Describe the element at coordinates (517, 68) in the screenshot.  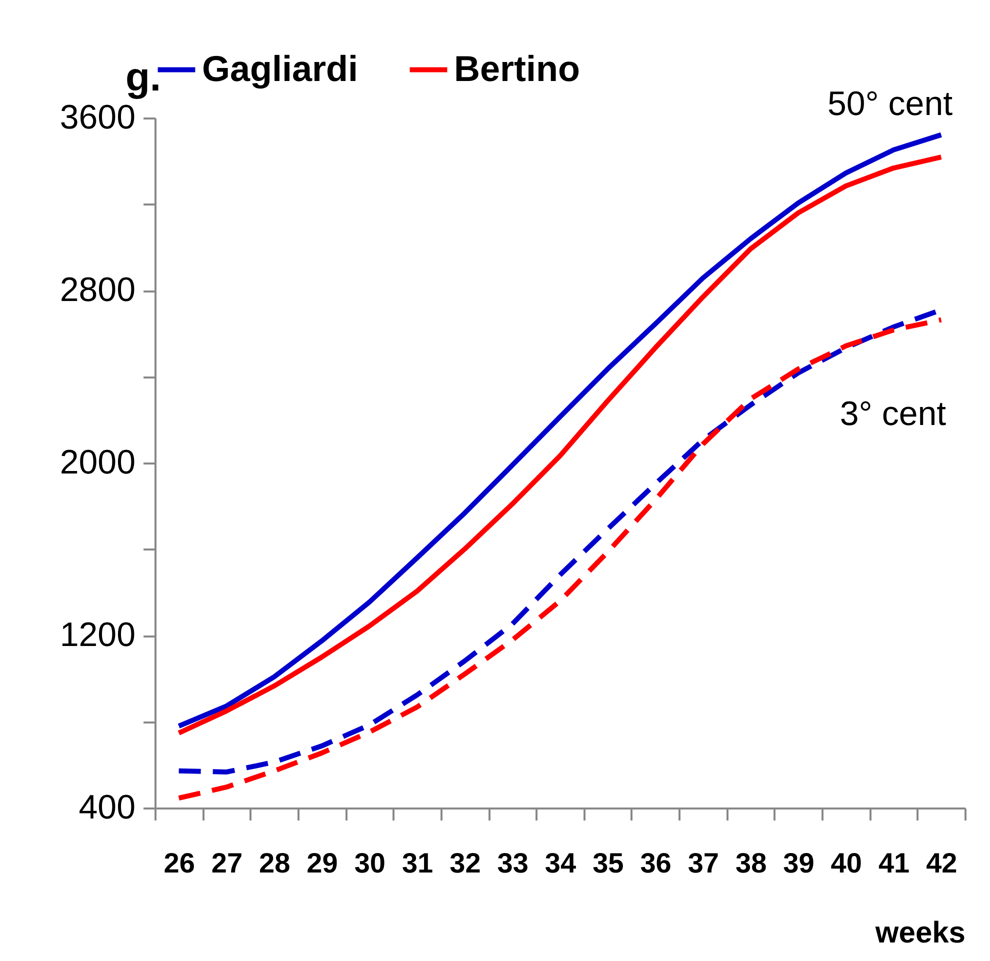
I see `legend-label: Bertino` at that location.